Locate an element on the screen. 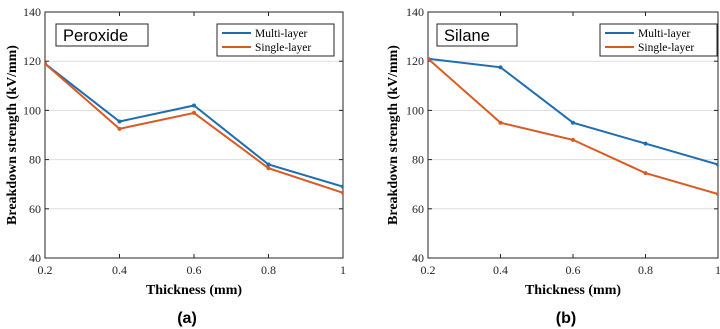  sample-tag-label: Silane is located at coordinates (467, 36).